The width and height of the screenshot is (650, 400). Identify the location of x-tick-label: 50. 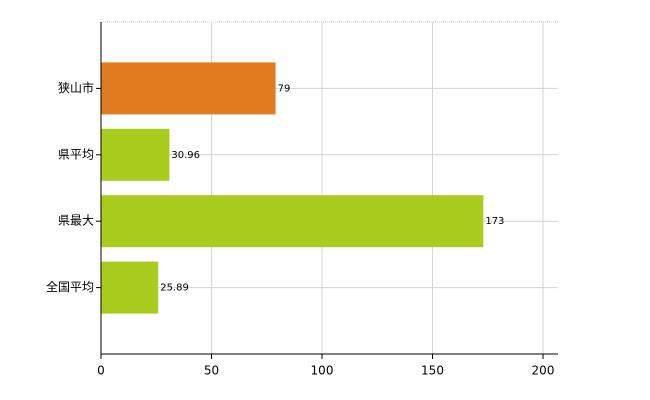
(211, 371).